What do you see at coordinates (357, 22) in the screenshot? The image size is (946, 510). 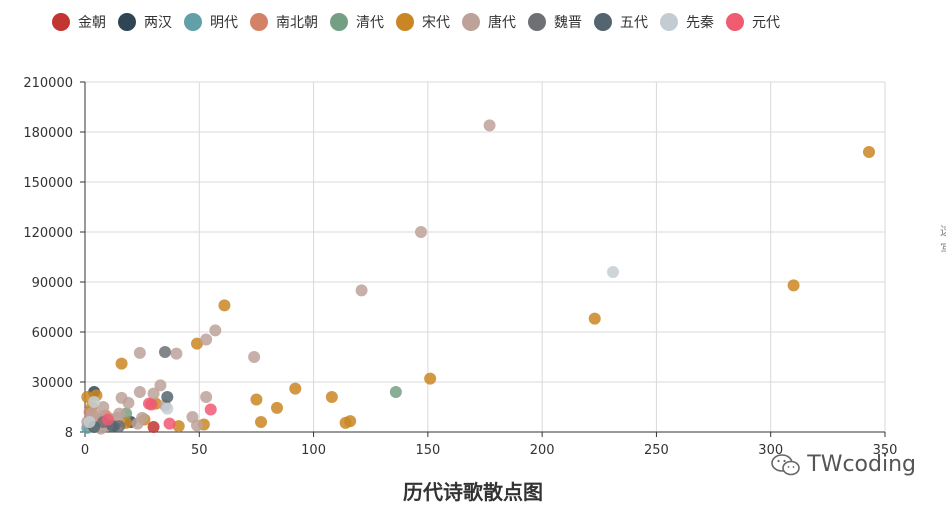 I see `legend-item: 清代` at bounding box center [357, 22].